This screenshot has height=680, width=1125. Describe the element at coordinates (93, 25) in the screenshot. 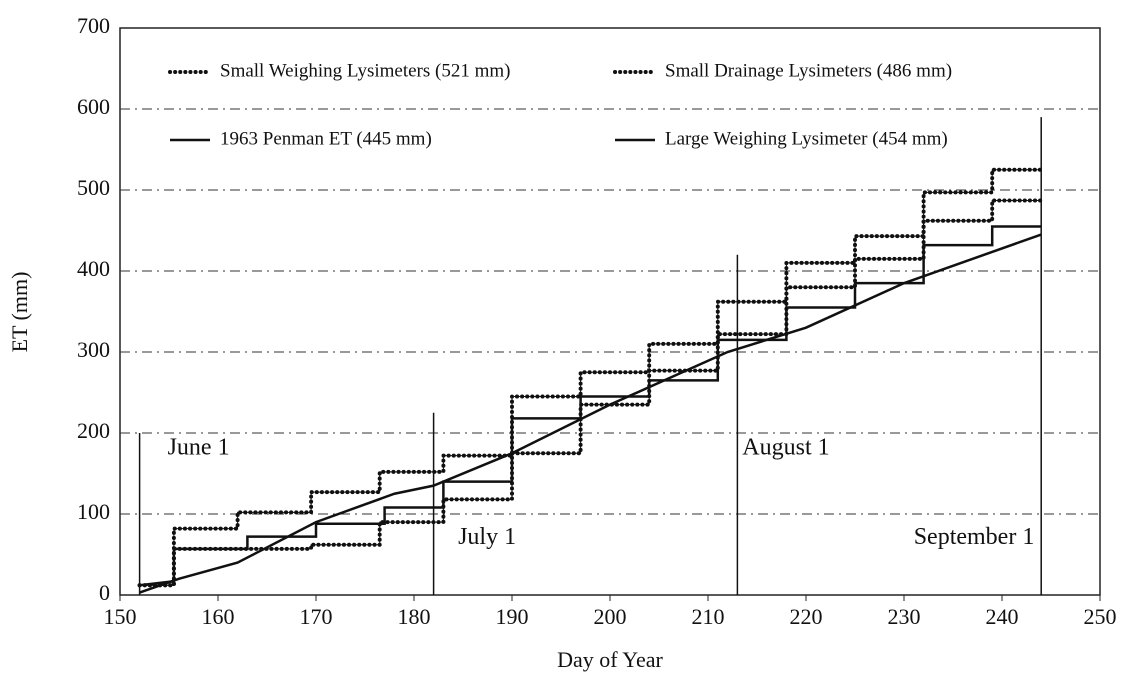

I see `y-tick-label: 700` at that location.